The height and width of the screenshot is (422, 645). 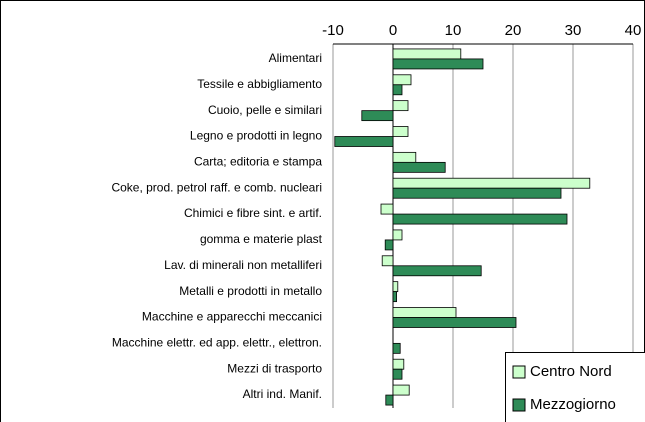 What do you see at coordinates (575, 387) in the screenshot?
I see `legend-box` at bounding box center [575, 387].